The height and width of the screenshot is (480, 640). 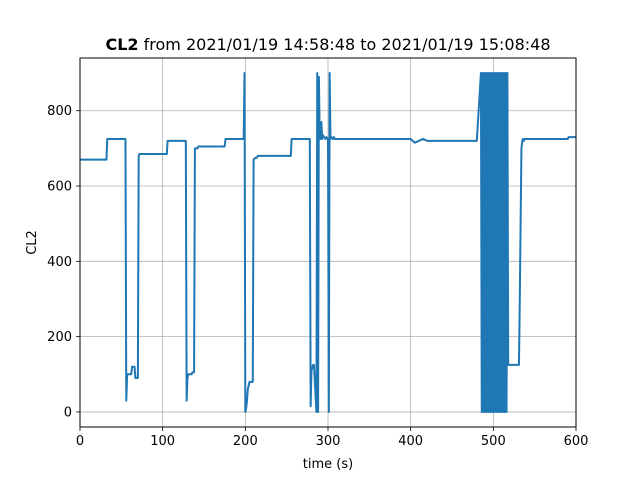 I want to click on y-tick-label: 0, so click(x=68, y=412).